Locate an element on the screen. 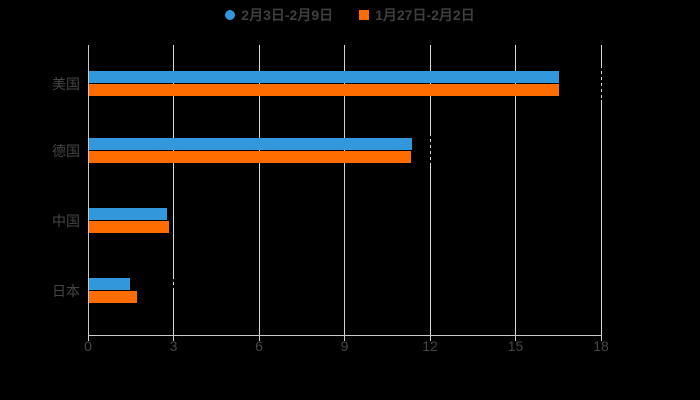 The image size is (700, 400). x-tick-label: 3 is located at coordinates (173, 346).